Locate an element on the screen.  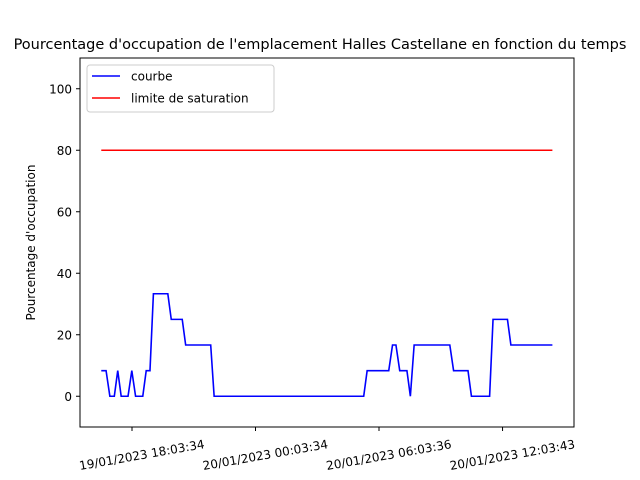
y-tick-label: 80 is located at coordinates (64, 151).